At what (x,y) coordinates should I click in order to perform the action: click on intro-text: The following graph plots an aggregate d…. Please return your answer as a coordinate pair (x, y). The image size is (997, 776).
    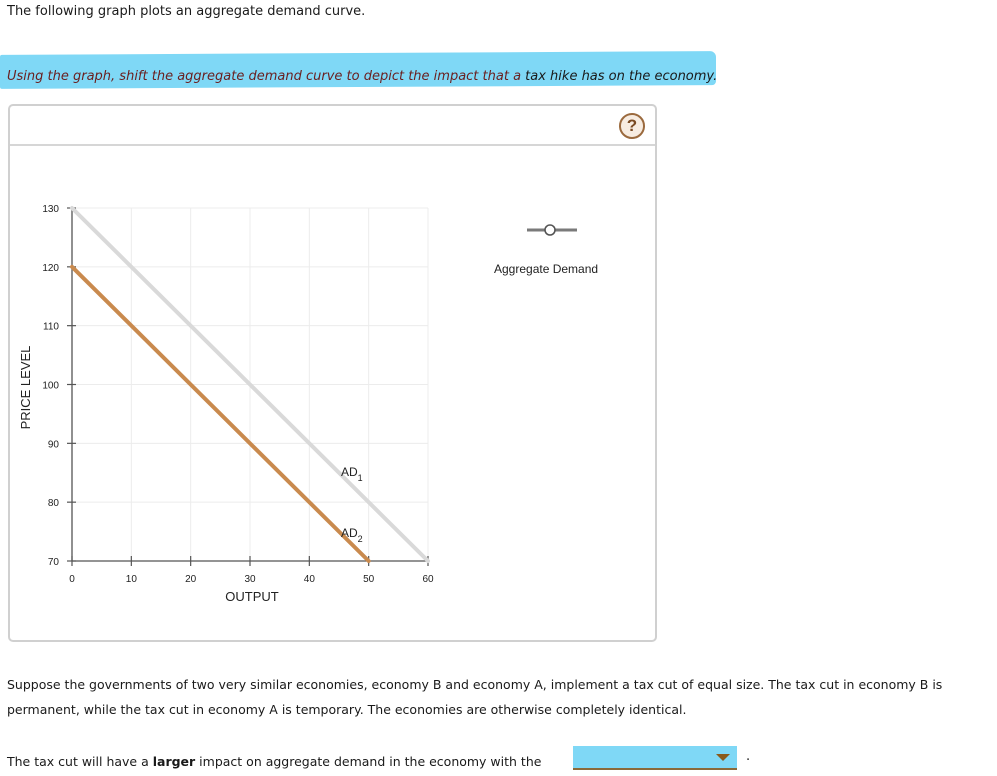
    Looking at the image, I should click on (186, 11).